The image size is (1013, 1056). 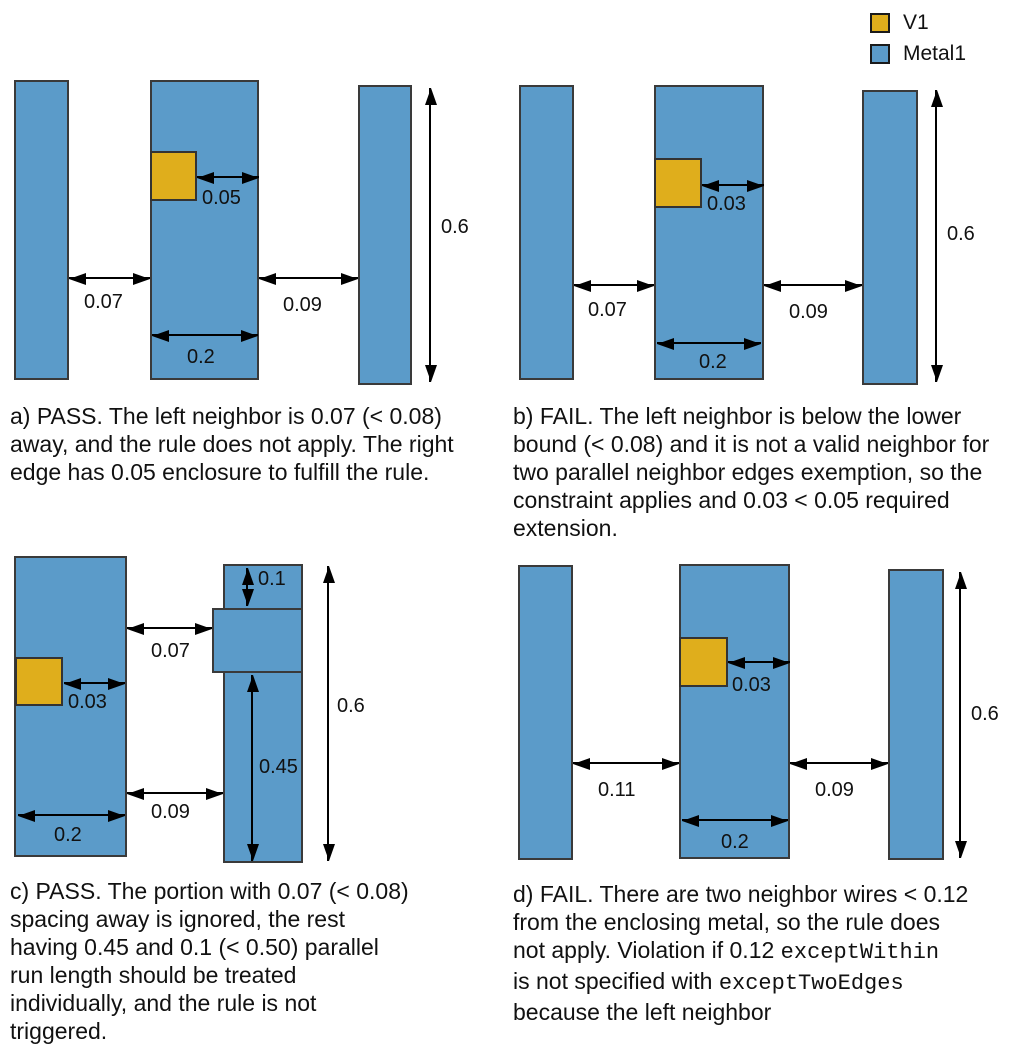 I want to click on dim-label-width-a: 0.2, so click(x=201, y=357).